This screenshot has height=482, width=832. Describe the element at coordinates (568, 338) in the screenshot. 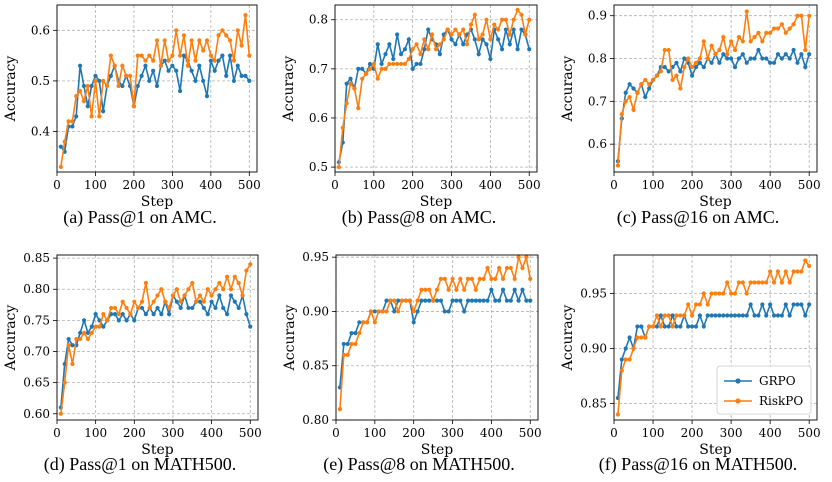

I see `y-axis-label: Accuracy` at that location.